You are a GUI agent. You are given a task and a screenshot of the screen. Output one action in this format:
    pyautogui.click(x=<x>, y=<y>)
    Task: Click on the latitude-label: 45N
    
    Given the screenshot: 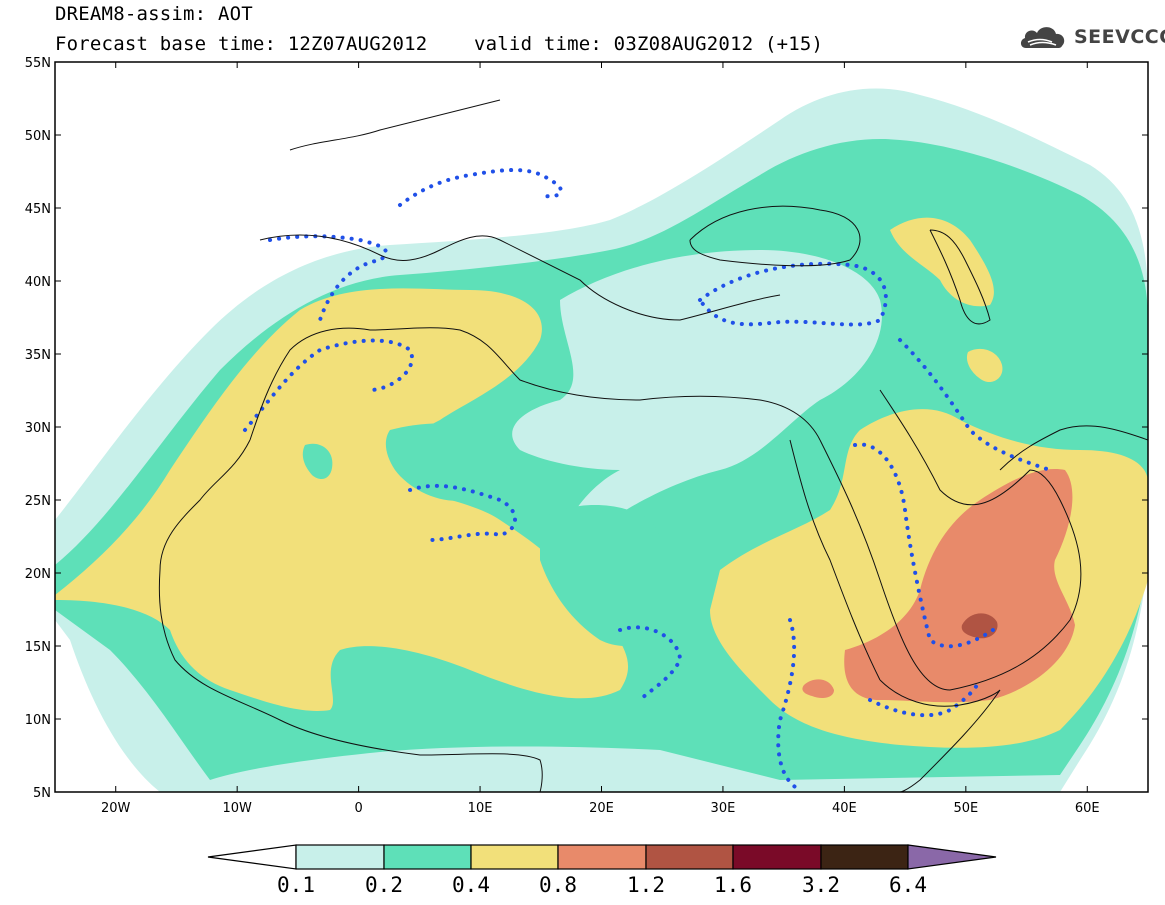 What is the action you would take?
    pyautogui.click(x=38, y=209)
    